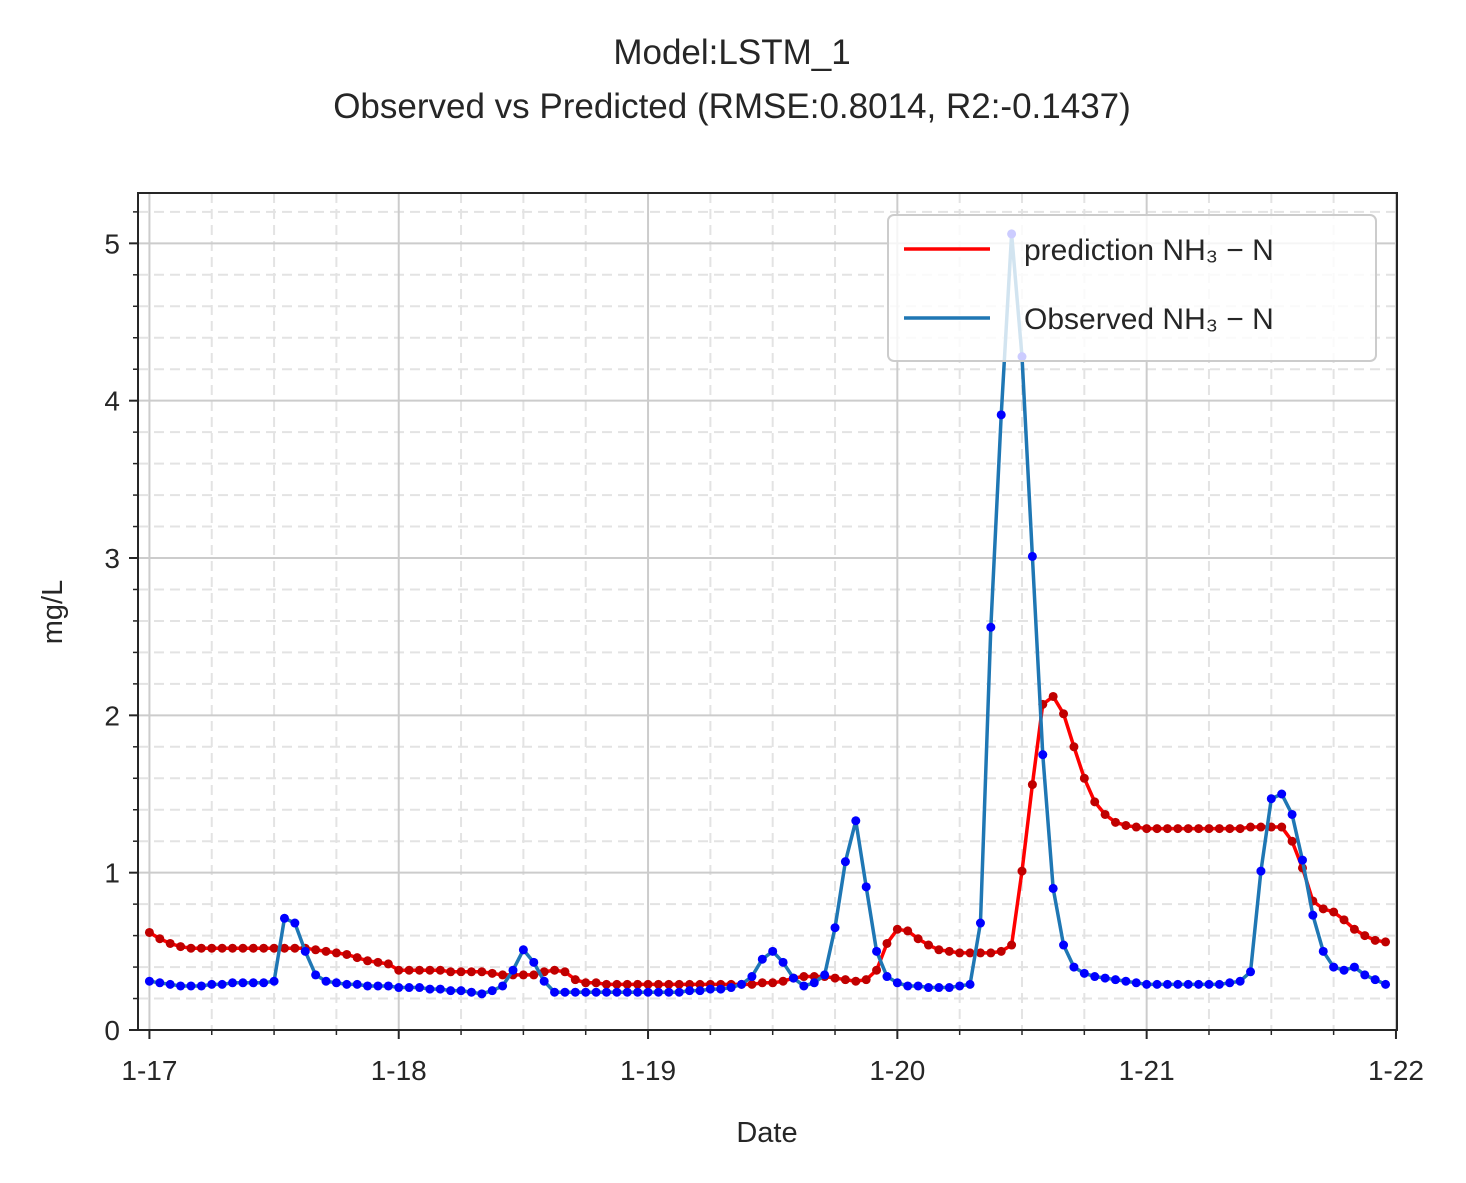 This screenshot has width=1466, height=1183. I want to click on x-tick-label: 1-18, so click(399, 1070).